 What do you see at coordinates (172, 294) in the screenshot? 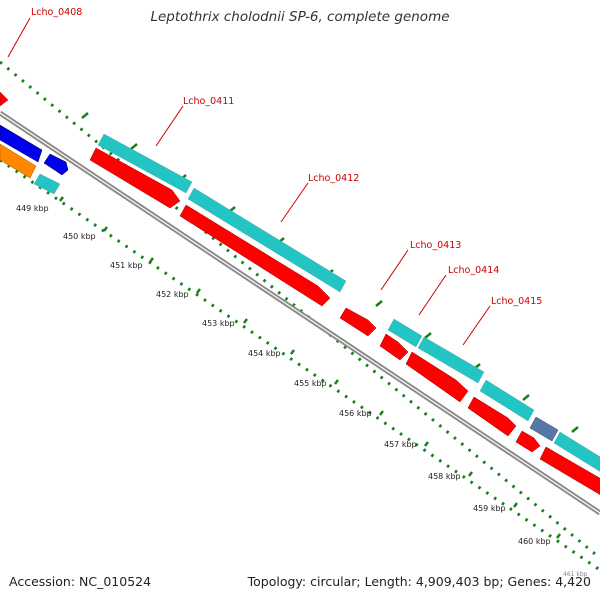
I see `scale-label: 452 kbp` at bounding box center [172, 294].